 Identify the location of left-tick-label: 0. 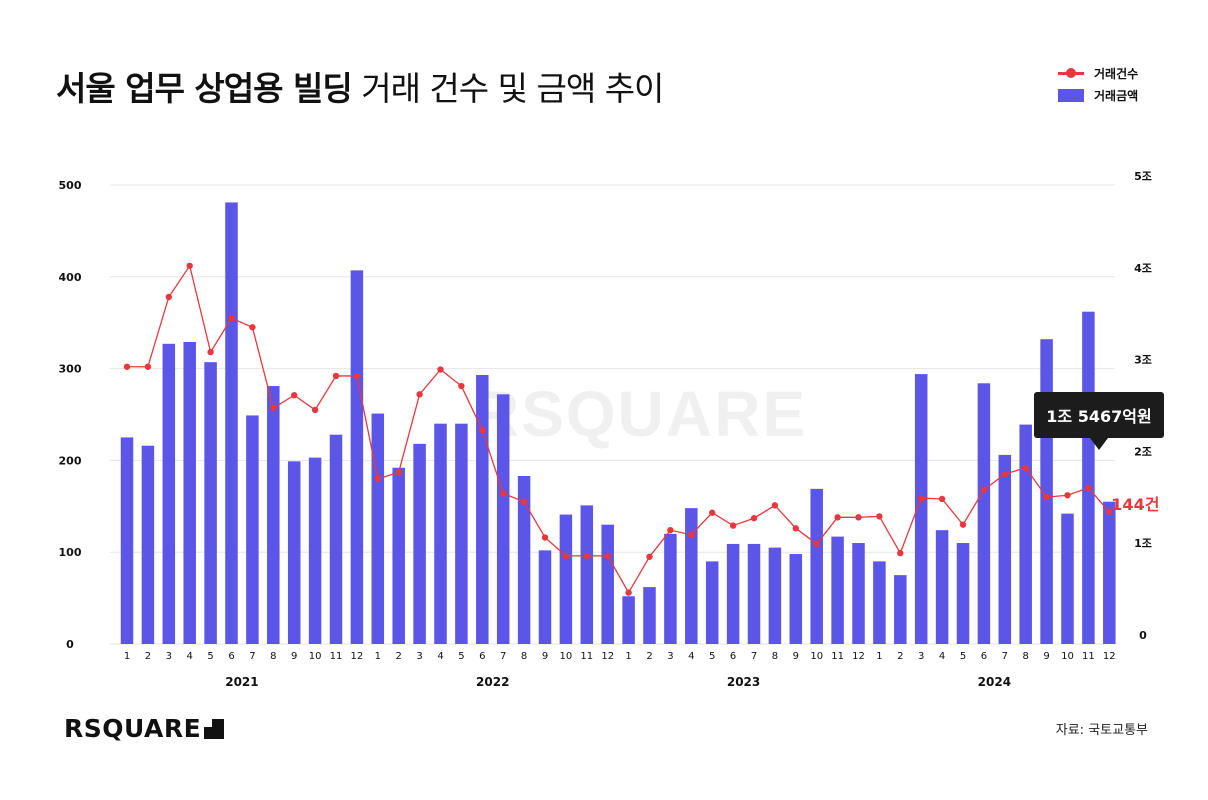
(70, 644).